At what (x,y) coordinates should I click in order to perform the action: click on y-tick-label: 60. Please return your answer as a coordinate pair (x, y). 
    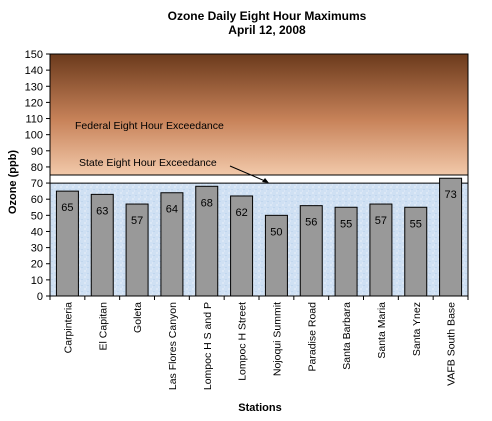
    Looking at the image, I should click on (37, 200).